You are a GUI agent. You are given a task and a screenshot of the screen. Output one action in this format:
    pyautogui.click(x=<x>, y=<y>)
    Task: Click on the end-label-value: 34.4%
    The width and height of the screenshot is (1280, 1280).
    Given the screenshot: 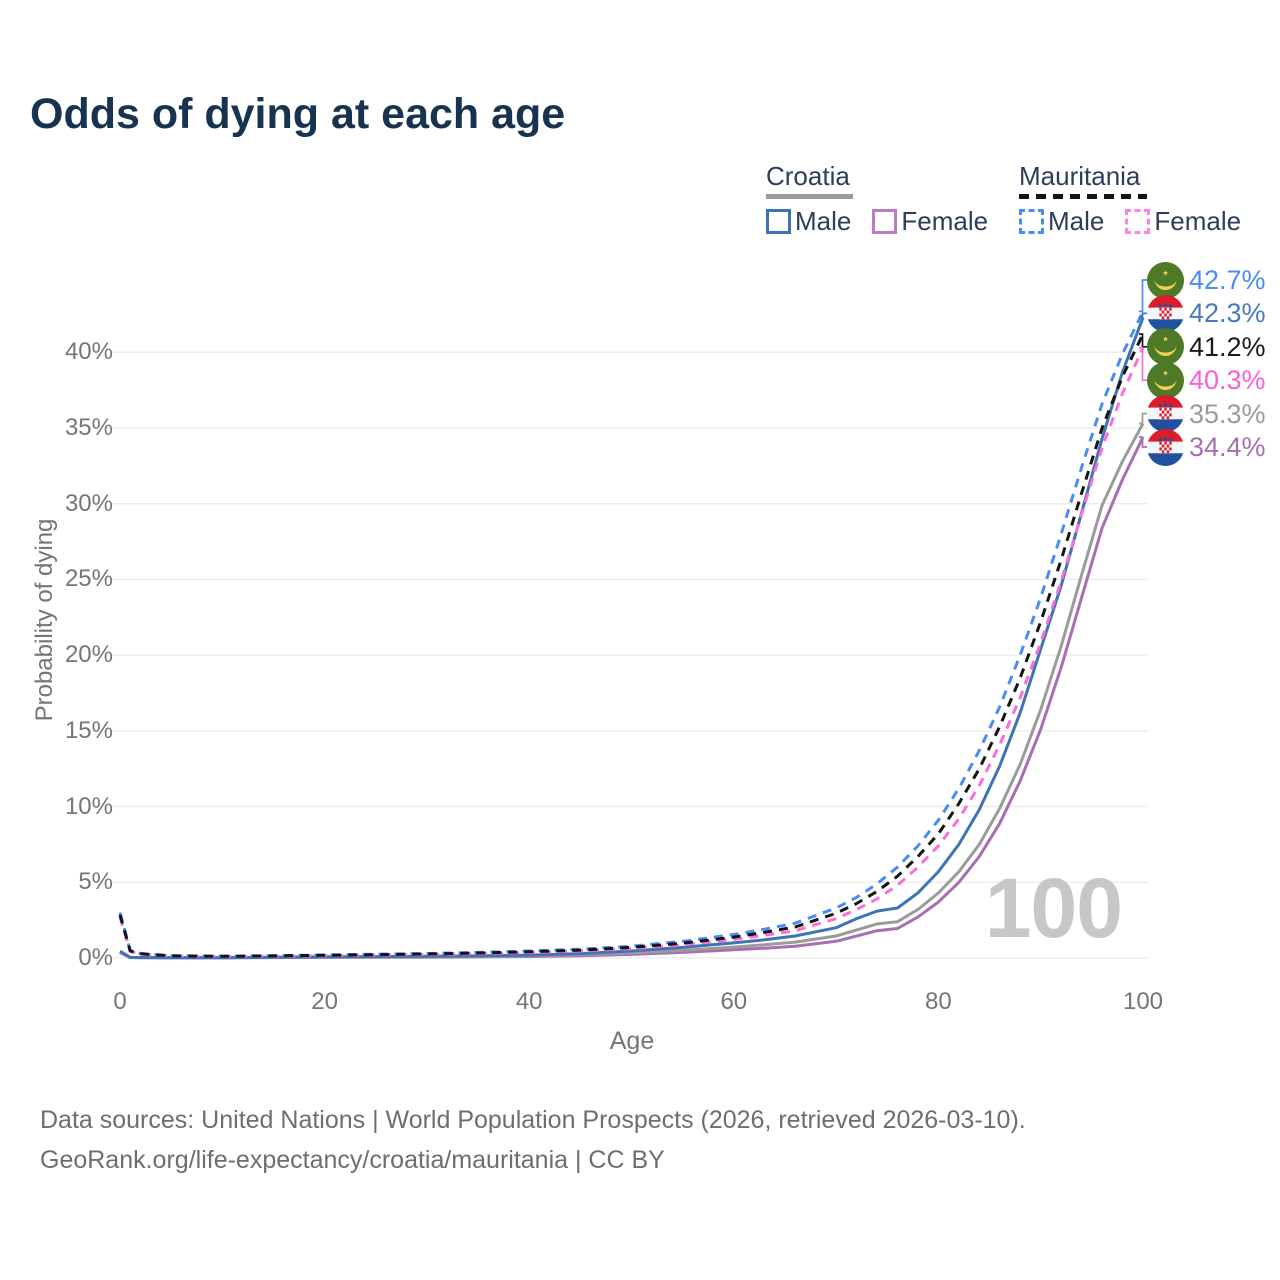 What is the action you would take?
    pyautogui.click(x=1227, y=447)
    